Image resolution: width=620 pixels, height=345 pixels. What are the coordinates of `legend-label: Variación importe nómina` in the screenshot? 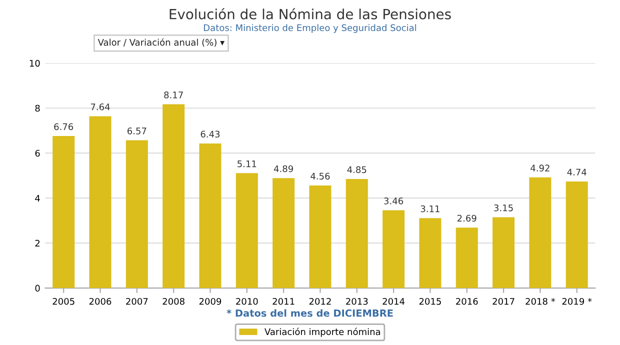 It's located at (322, 332).